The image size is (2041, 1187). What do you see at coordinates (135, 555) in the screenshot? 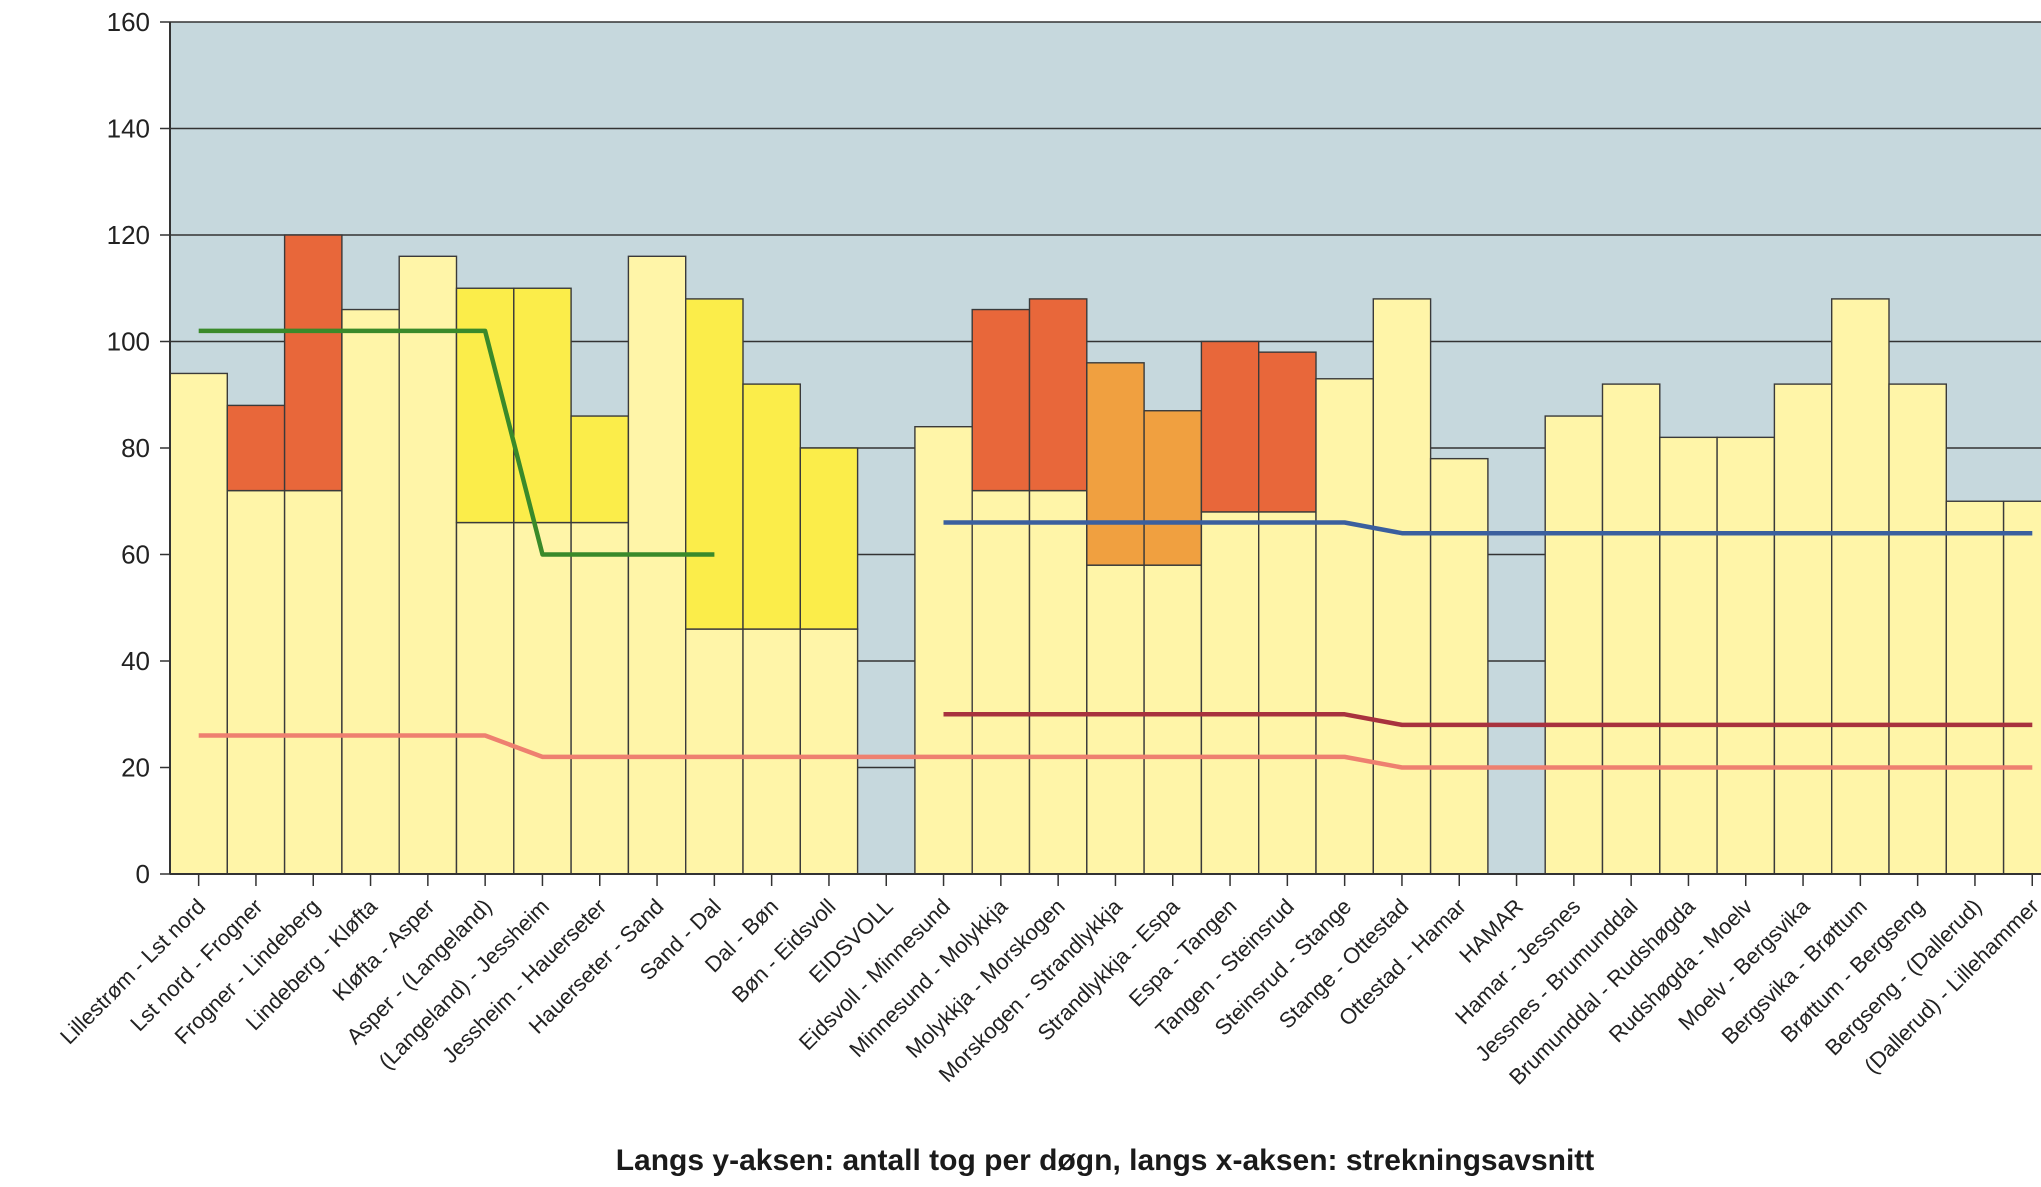
I see `y-tick-label: 60` at bounding box center [135, 555].